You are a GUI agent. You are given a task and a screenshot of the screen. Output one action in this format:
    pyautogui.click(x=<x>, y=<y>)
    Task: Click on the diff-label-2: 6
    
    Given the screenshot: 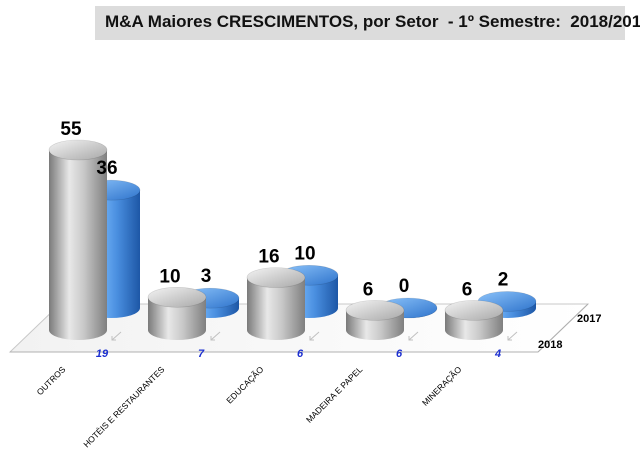 What is the action you would take?
    pyautogui.click(x=300, y=354)
    